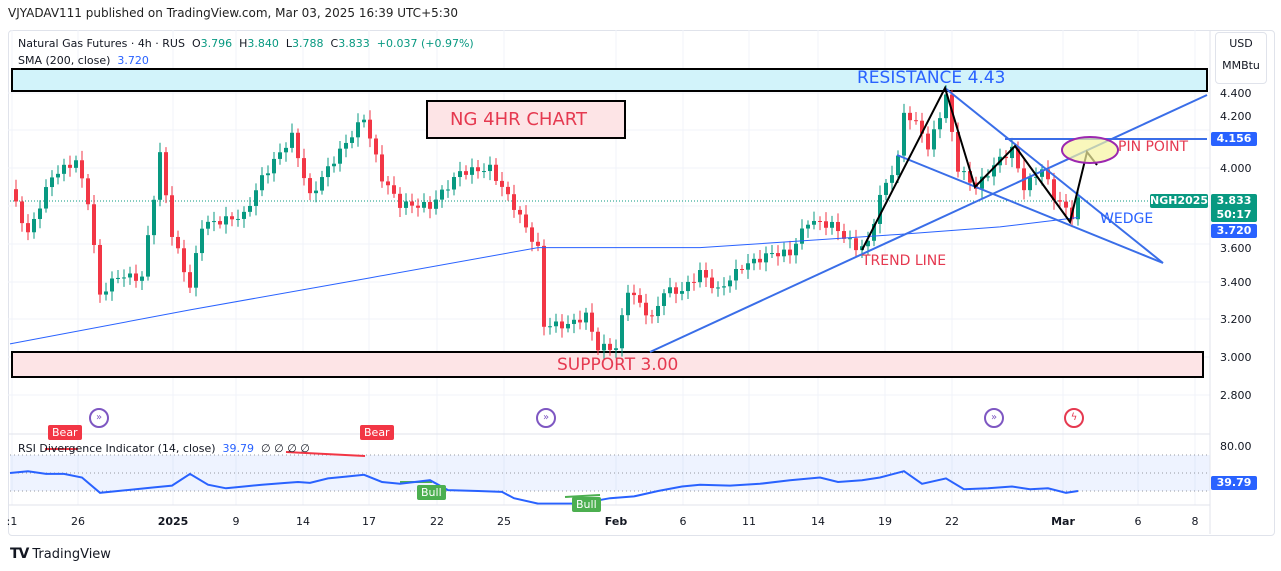 The height and width of the screenshot is (571, 1281). I want to click on price-tick: 3.400, so click(1236, 282).